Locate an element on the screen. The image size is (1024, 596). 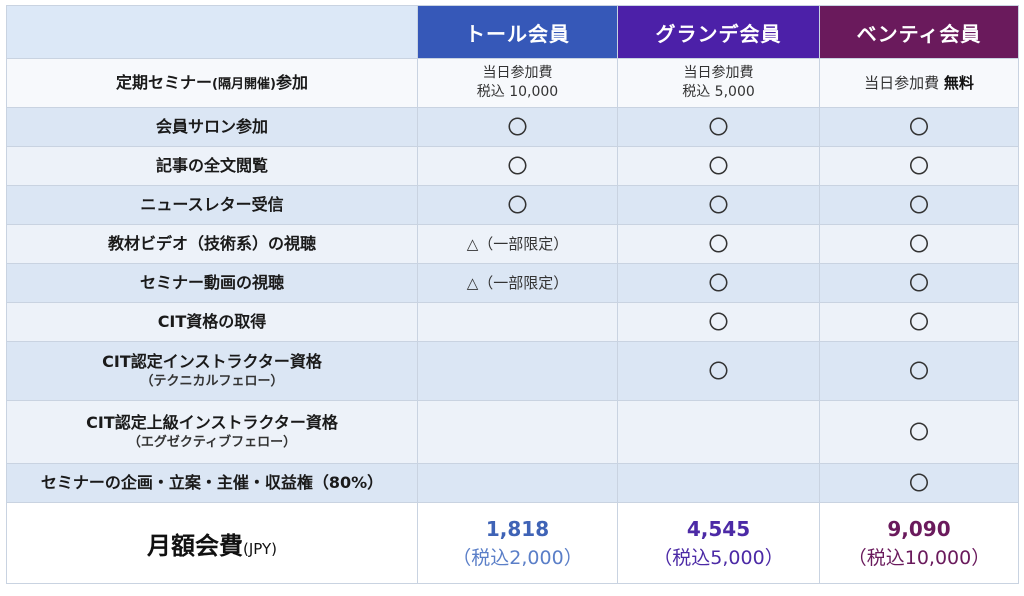
table-row: 記事の全文閲覧 〇 〇 〇 is located at coordinates (512, 166).